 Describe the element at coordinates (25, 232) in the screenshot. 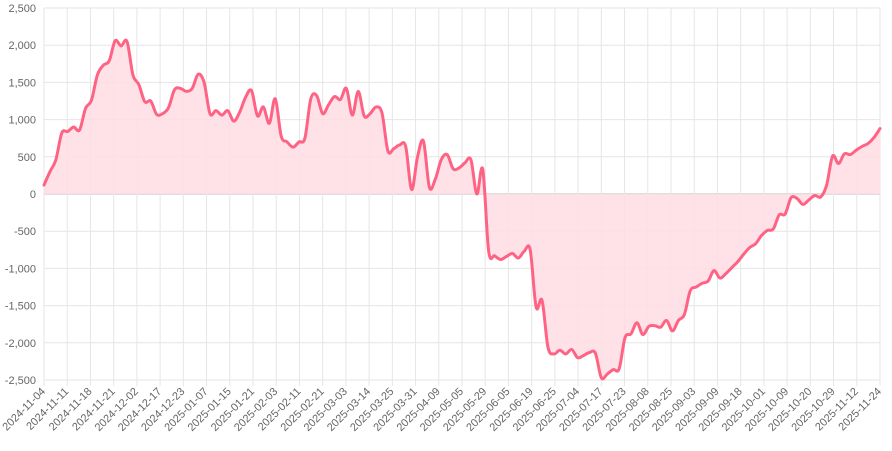

I see `y-tick-label: -500` at that location.